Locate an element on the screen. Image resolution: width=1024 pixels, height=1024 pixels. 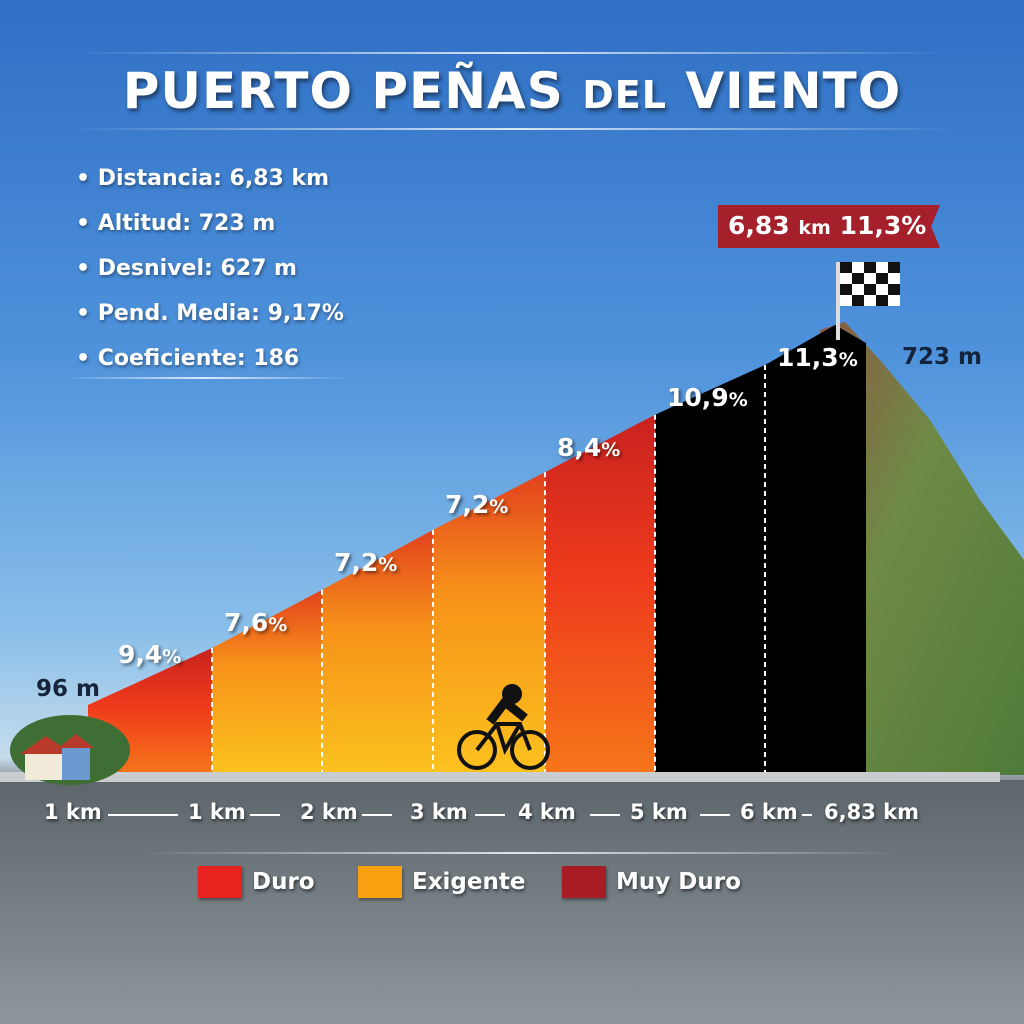
x-tick-label: 3 km is located at coordinates (439, 812).